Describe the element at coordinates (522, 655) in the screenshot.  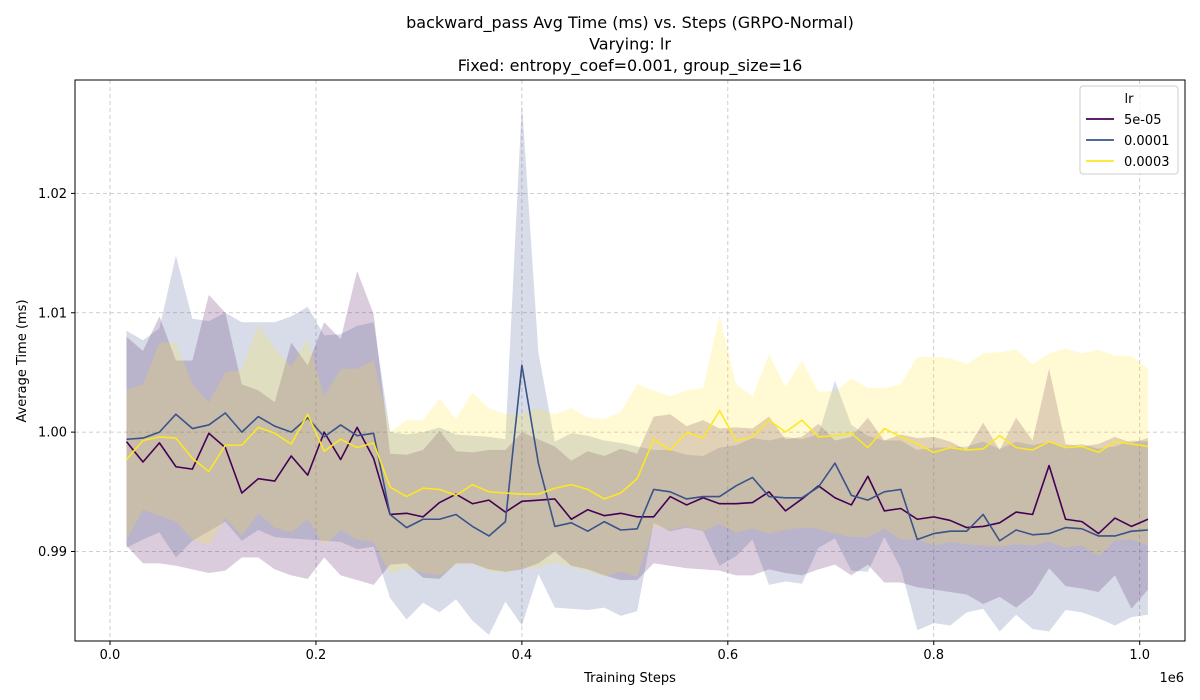
I see `x-tick-label: 0.4` at that location.